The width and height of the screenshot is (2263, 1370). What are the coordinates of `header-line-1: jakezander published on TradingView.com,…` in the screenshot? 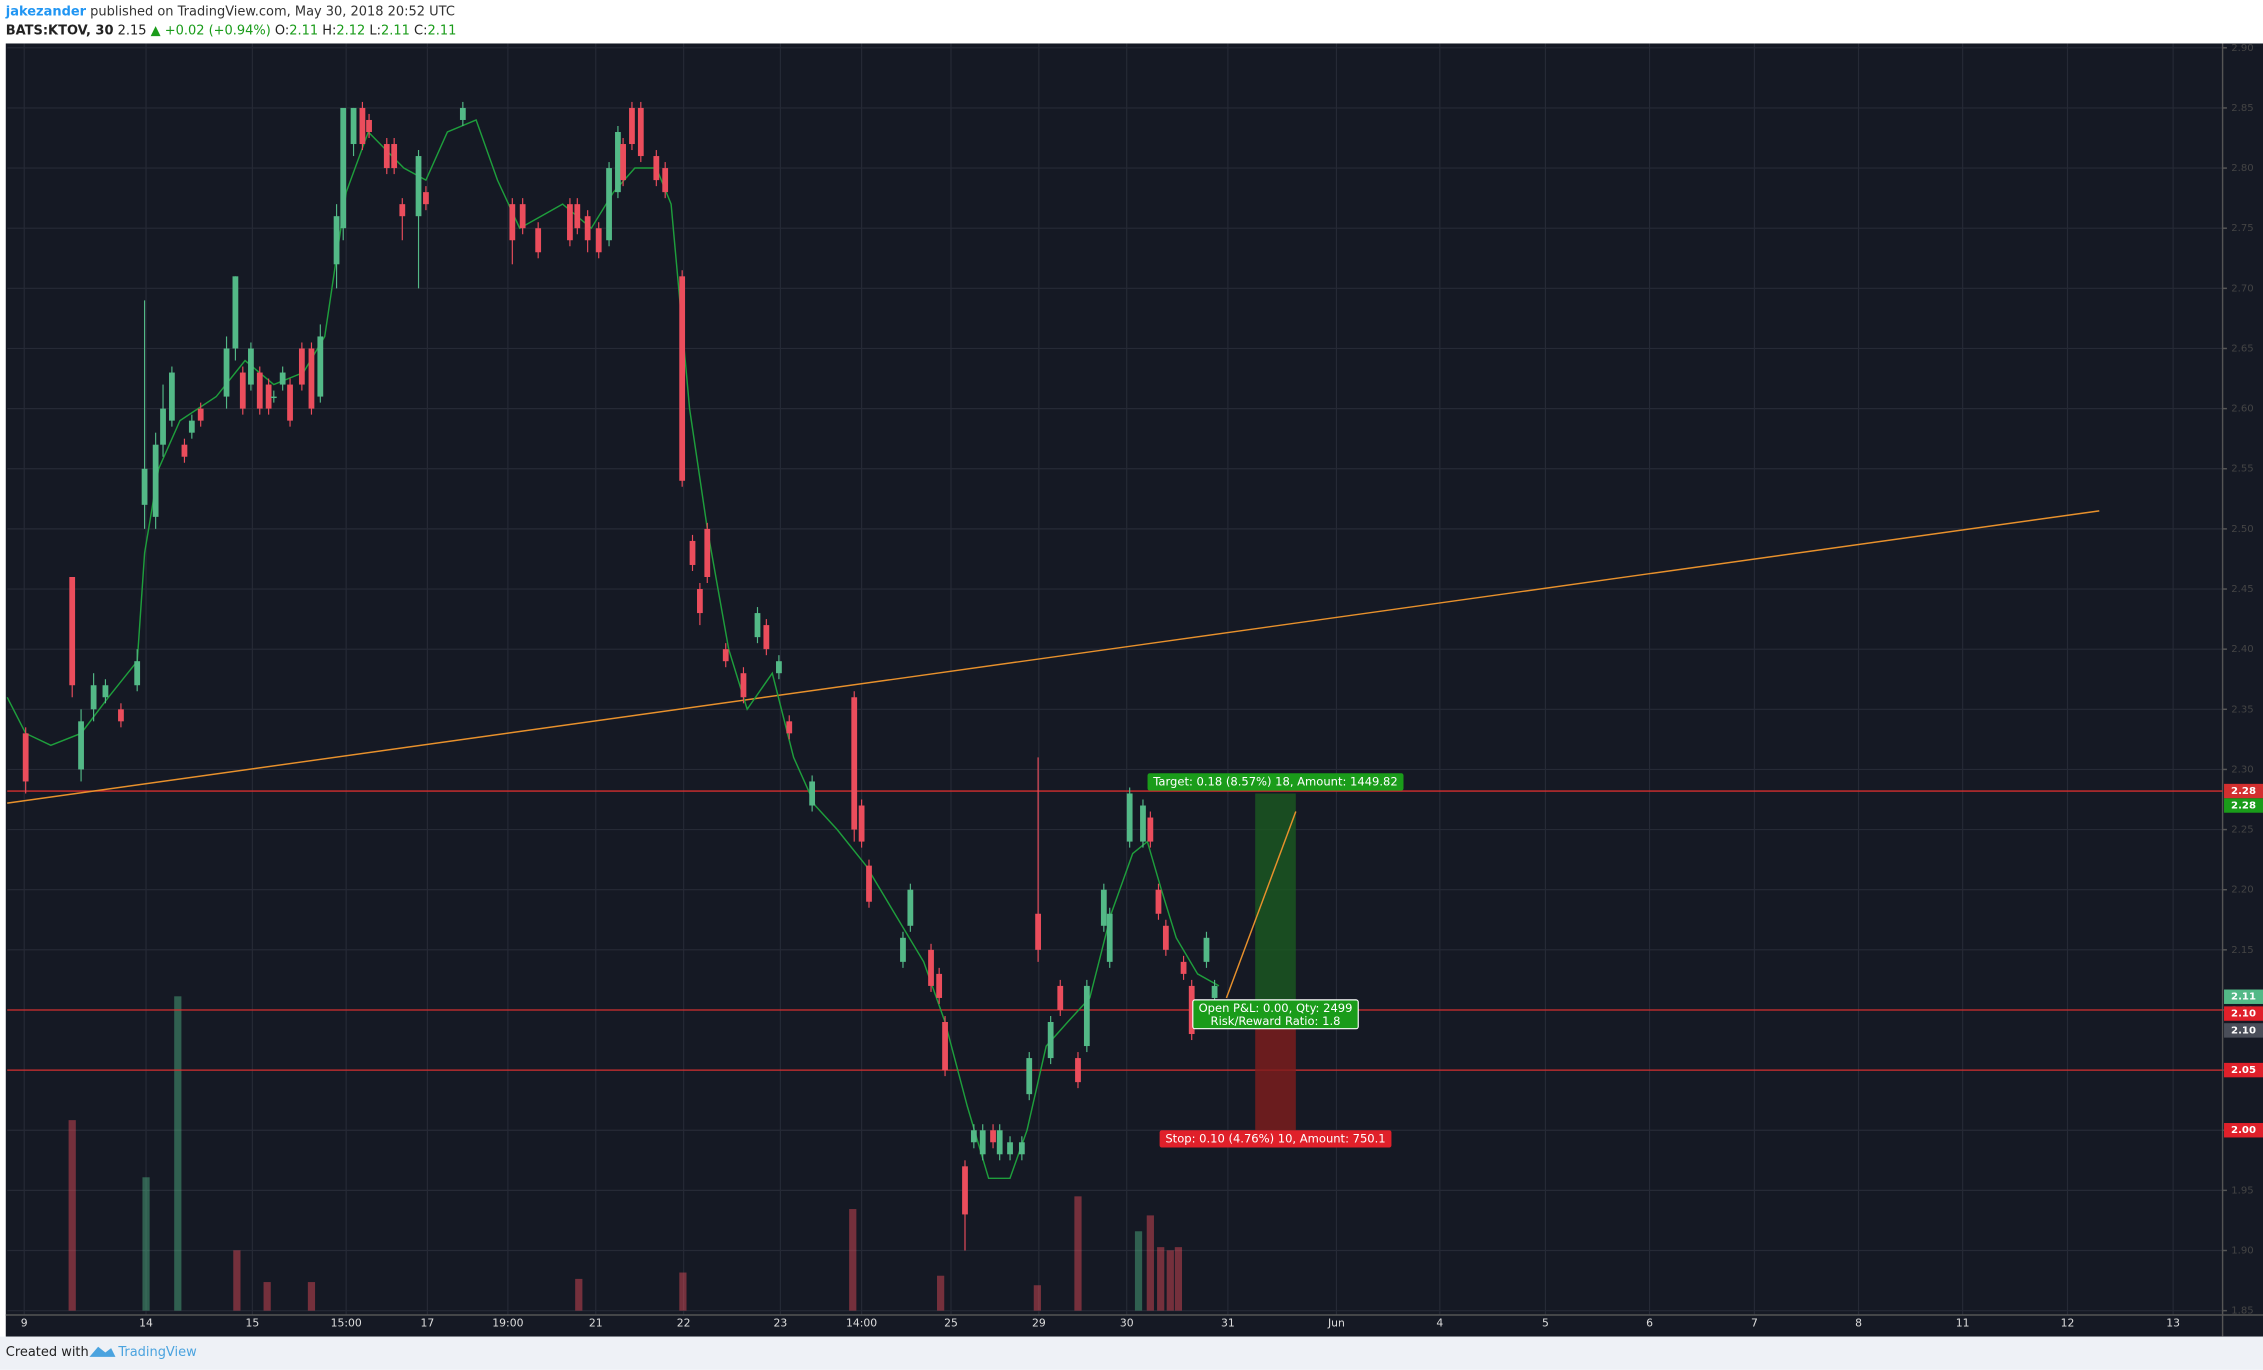 It's located at (230, 11).